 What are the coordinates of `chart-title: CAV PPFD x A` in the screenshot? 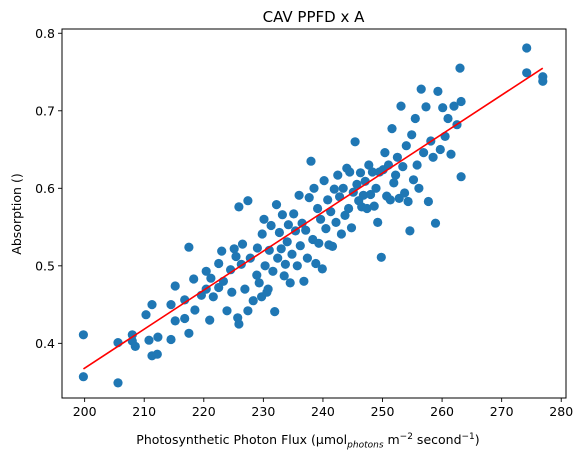 It's located at (314, 17).